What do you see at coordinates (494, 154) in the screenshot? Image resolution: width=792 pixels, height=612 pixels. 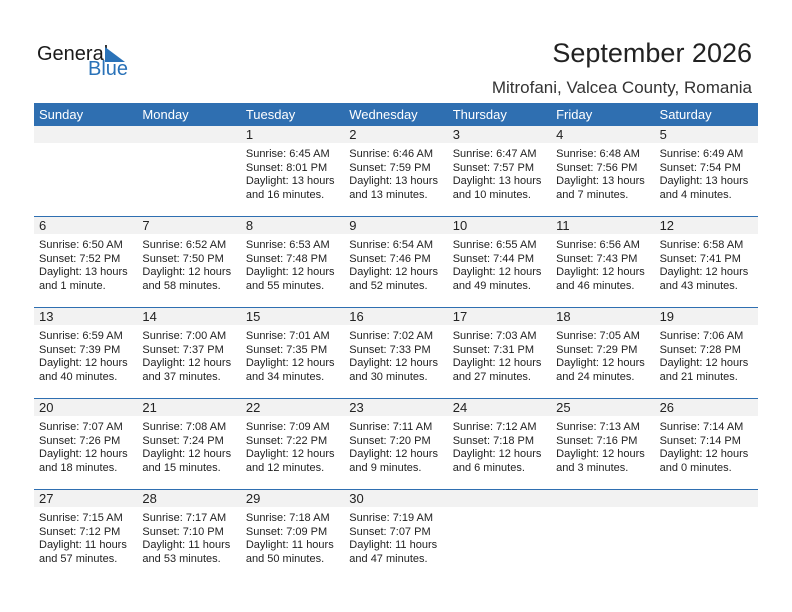 I see `sun-info-line: Sunrise: 6:47 AM` at bounding box center [494, 154].